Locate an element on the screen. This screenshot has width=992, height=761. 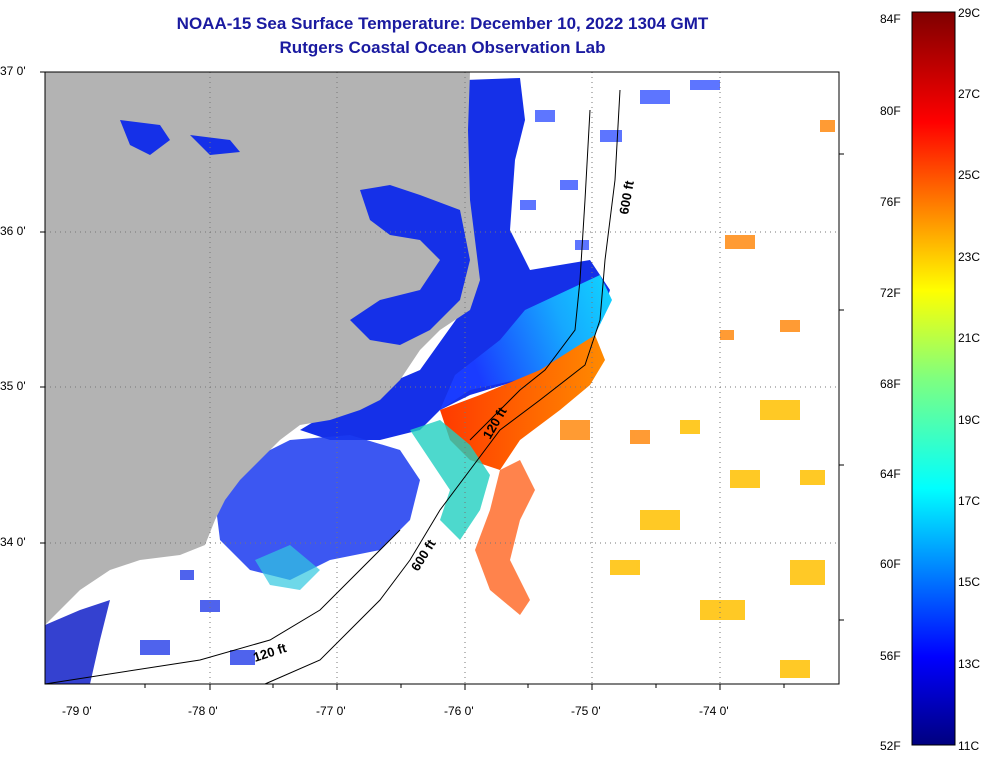
southern-cyan-patches is located at coordinates (287, 567).